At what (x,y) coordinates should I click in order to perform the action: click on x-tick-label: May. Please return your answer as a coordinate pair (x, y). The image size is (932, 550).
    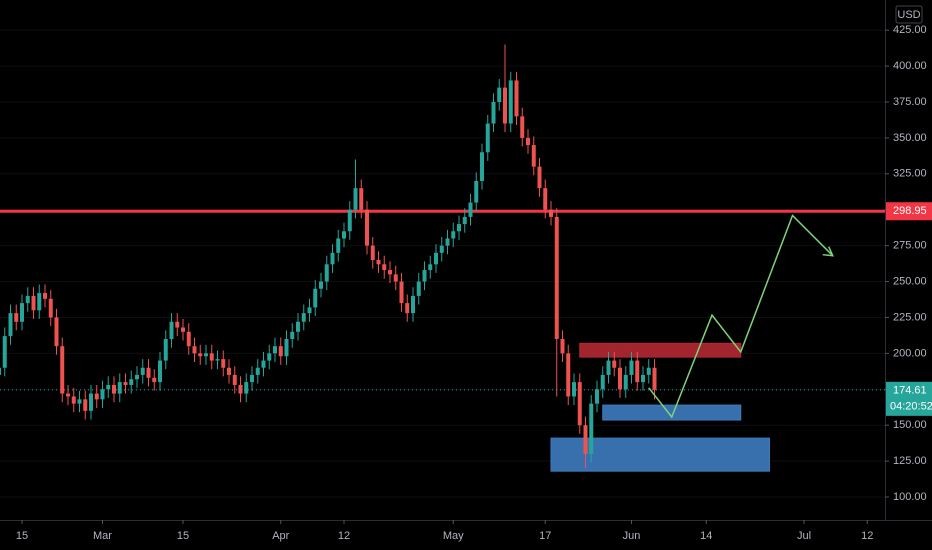
    Looking at the image, I should click on (453, 536).